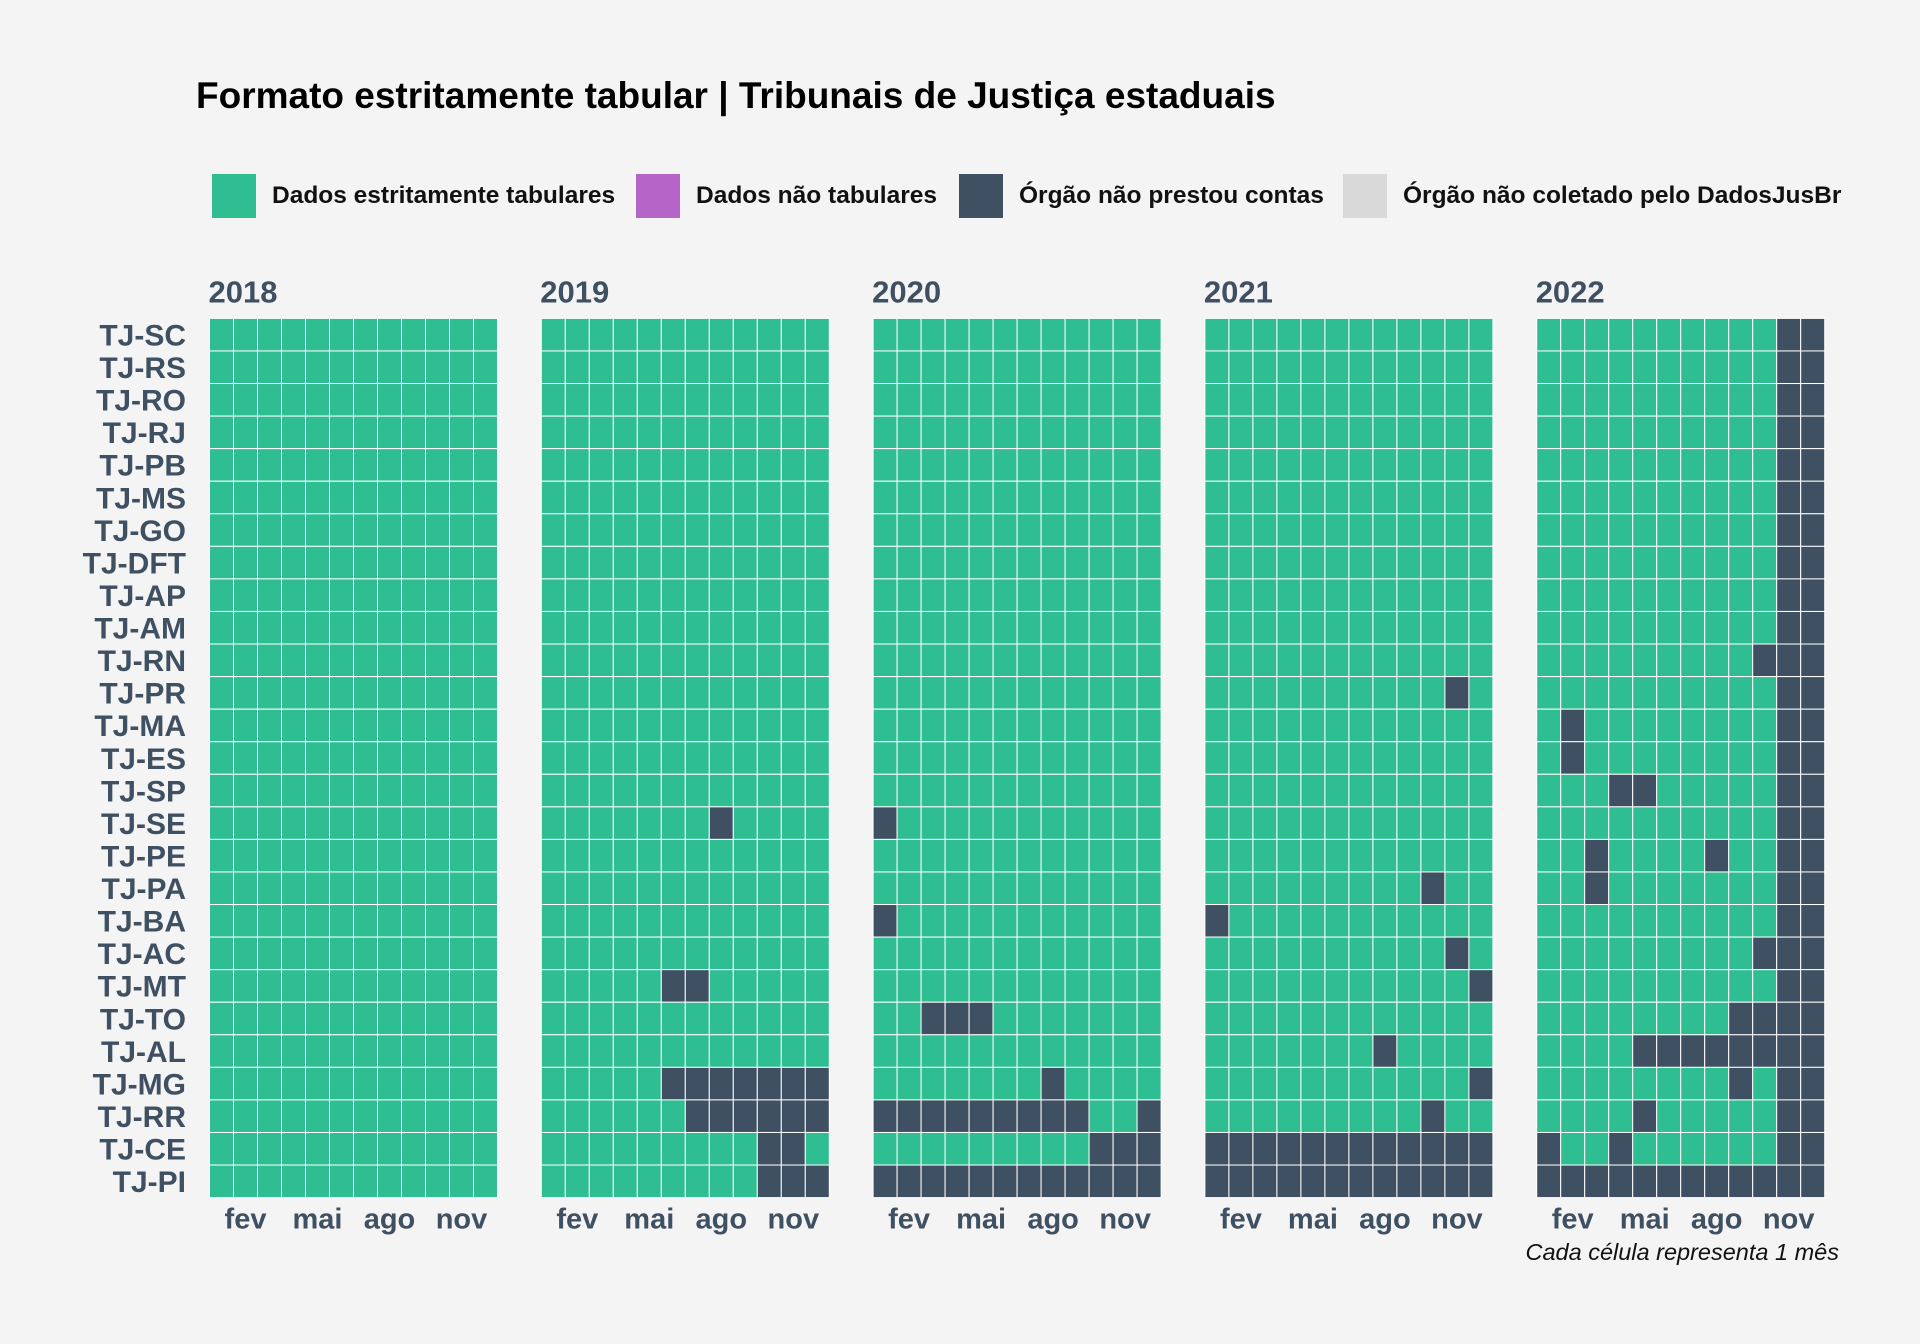 The height and width of the screenshot is (1344, 1920). I want to click on panel-year-label: 2022, so click(1570, 292).